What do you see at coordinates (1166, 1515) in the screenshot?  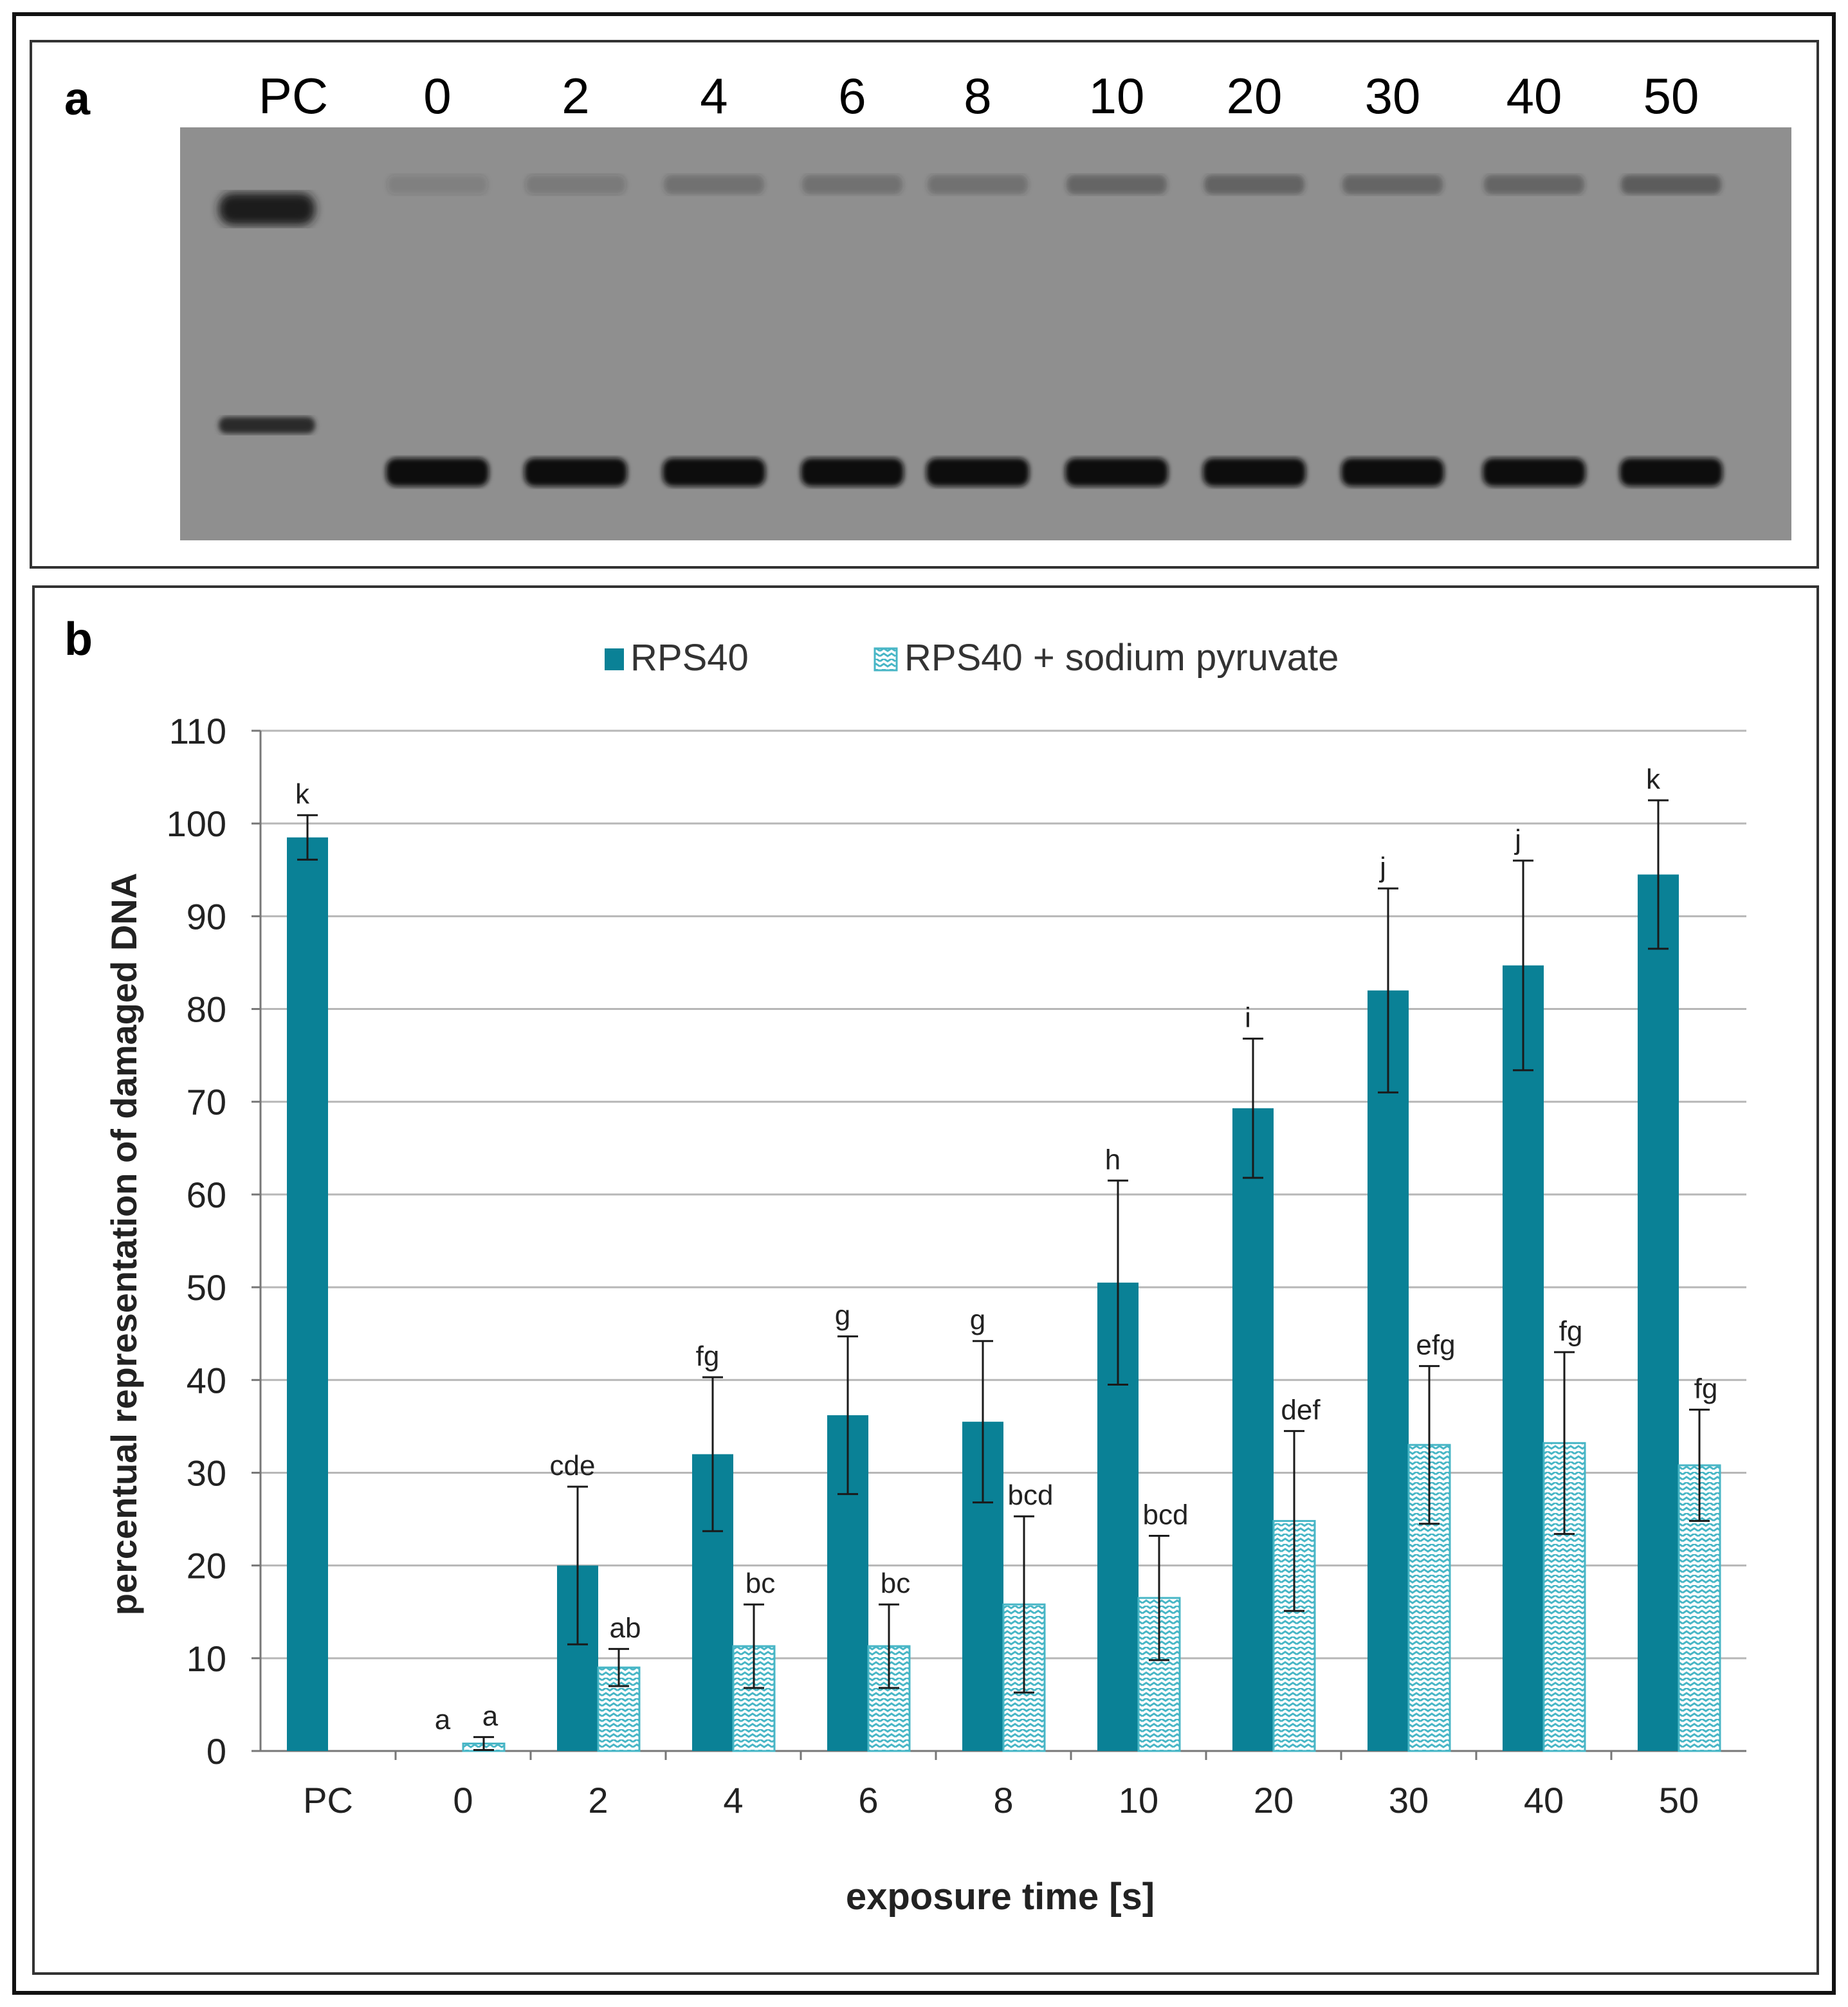 I see `bar-letter-s2-10: bcd` at bounding box center [1166, 1515].